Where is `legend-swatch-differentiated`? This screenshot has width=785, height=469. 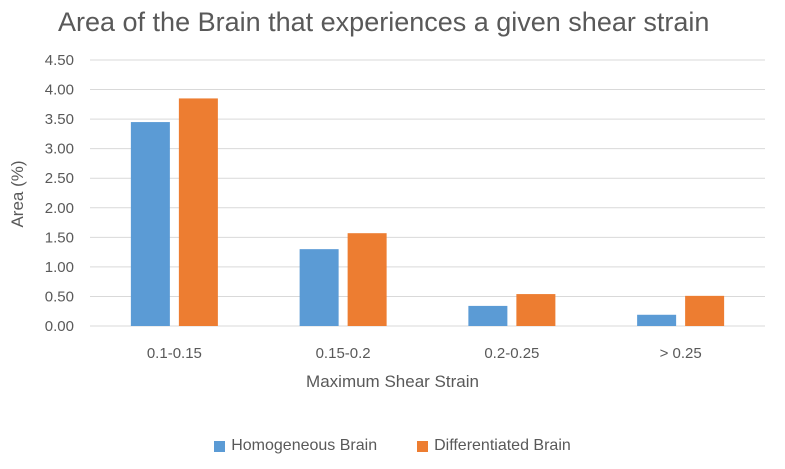 legend-swatch-differentiated is located at coordinates (423, 446).